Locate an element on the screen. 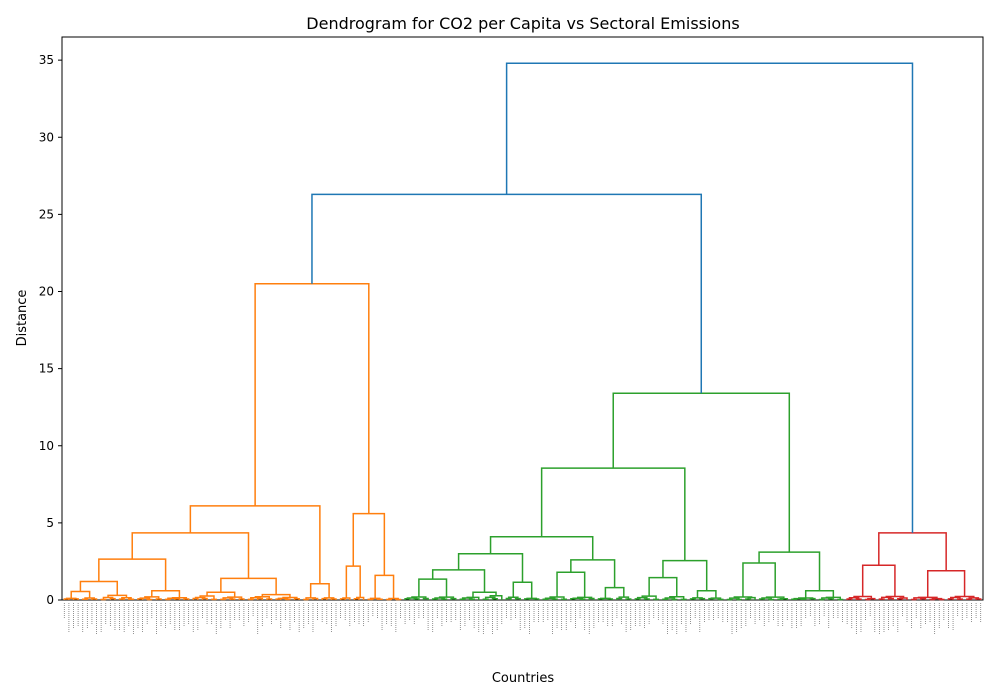 The height and width of the screenshot is (700, 1000). y-axis-label: Distance is located at coordinates (22, 318).